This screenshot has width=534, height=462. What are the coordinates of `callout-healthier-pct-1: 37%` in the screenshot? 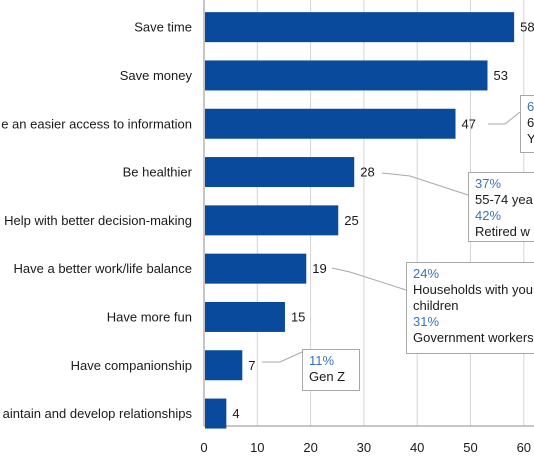 It's located at (488, 183).